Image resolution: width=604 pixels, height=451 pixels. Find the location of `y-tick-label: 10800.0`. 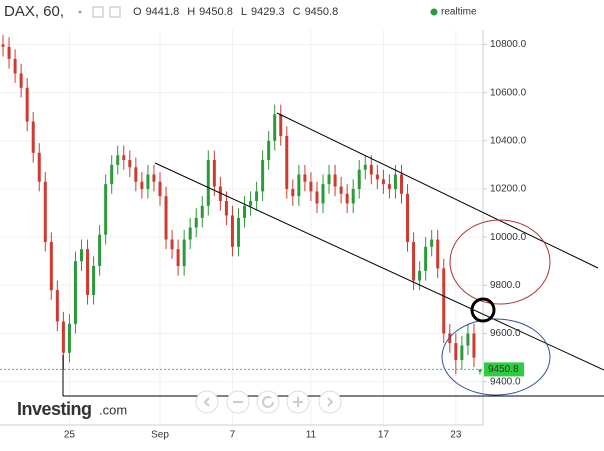

y-tick-label: 10800.0 is located at coordinates (508, 44).